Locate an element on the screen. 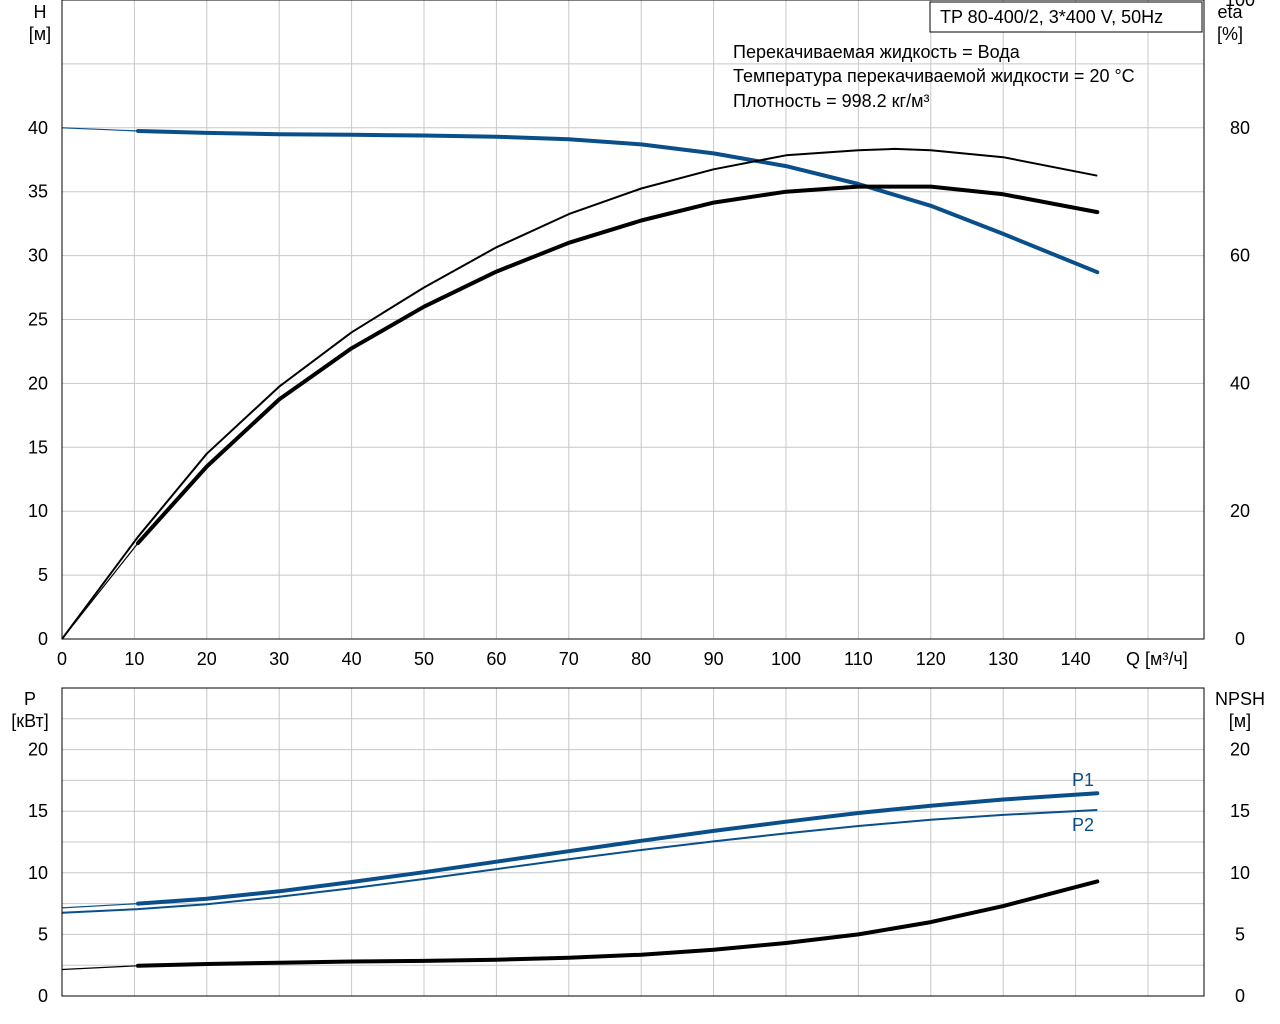 This screenshot has height=1024, width=1280. top-right-axis-title-line2: [%] is located at coordinates (1230, 34).